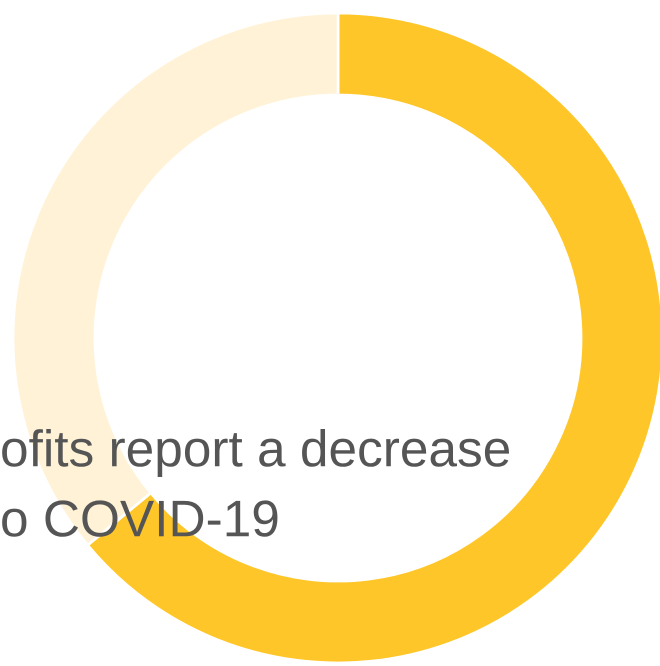 This screenshot has width=660, height=666. Describe the element at coordinates (256, 453) in the screenshot. I see `text: ofits report a decrease` at that location.